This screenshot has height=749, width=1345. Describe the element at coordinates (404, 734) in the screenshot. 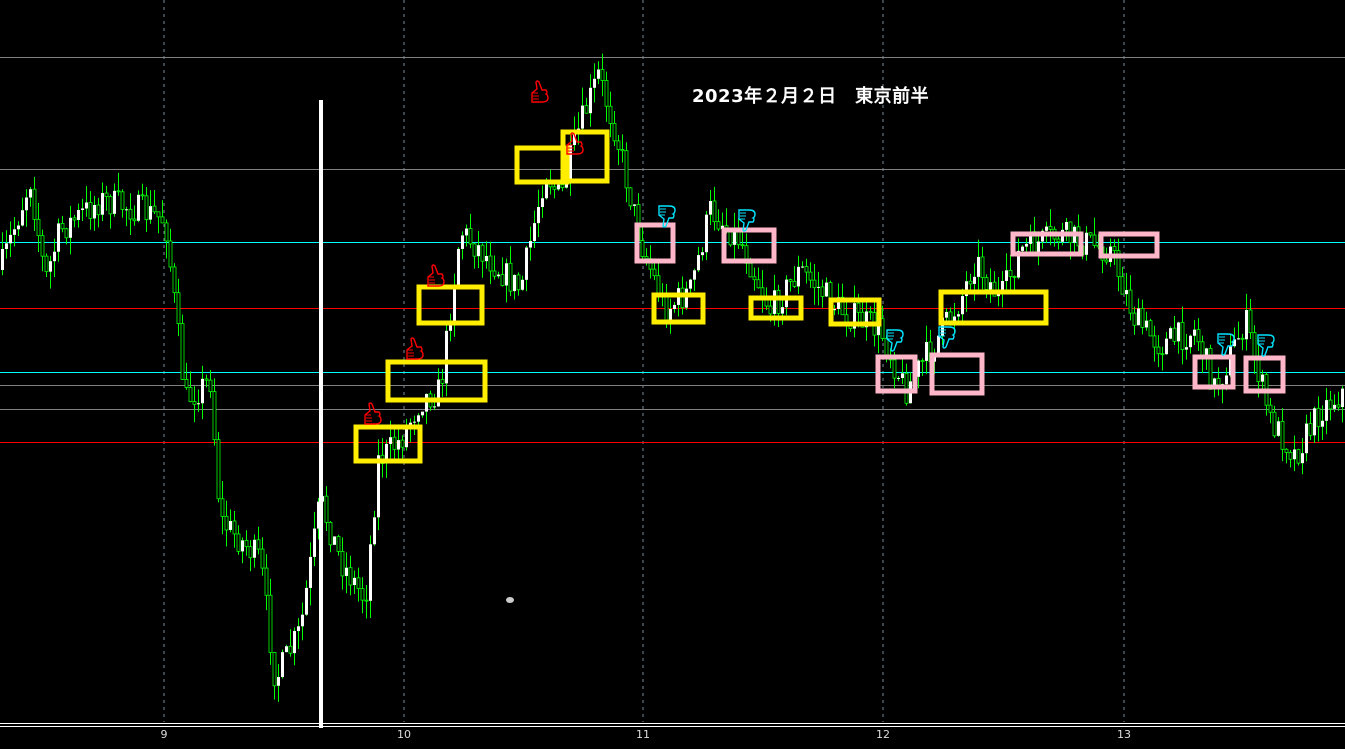

I see `x-tick-label: 10` at that location.